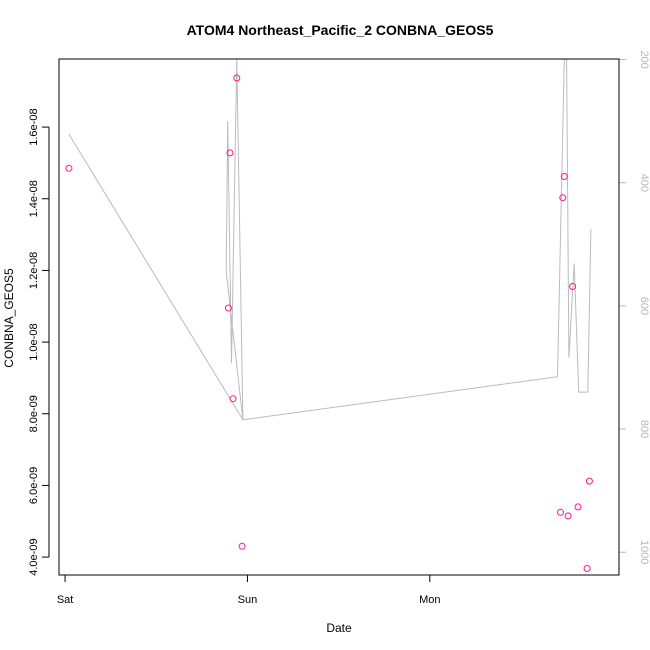 Image resolution: width=650 pixels, height=650 pixels. I want to click on x-tick-label-1: Sat, so click(65, 600).